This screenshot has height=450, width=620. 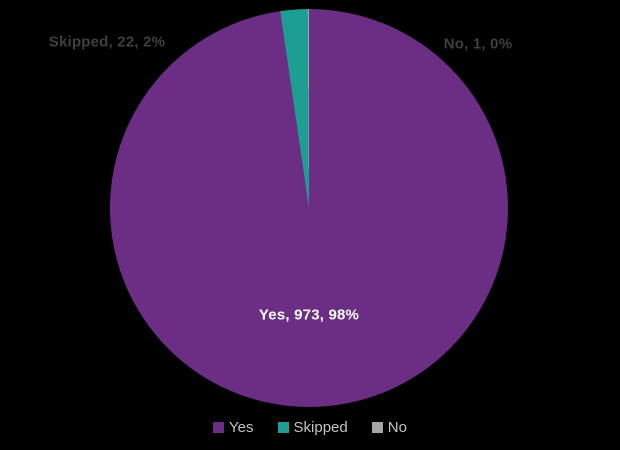 What do you see at coordinates (309, 315) in the screenshot?
I see `data-label-yes: Yes, 973, 98%` at bounding box center [309, 315].